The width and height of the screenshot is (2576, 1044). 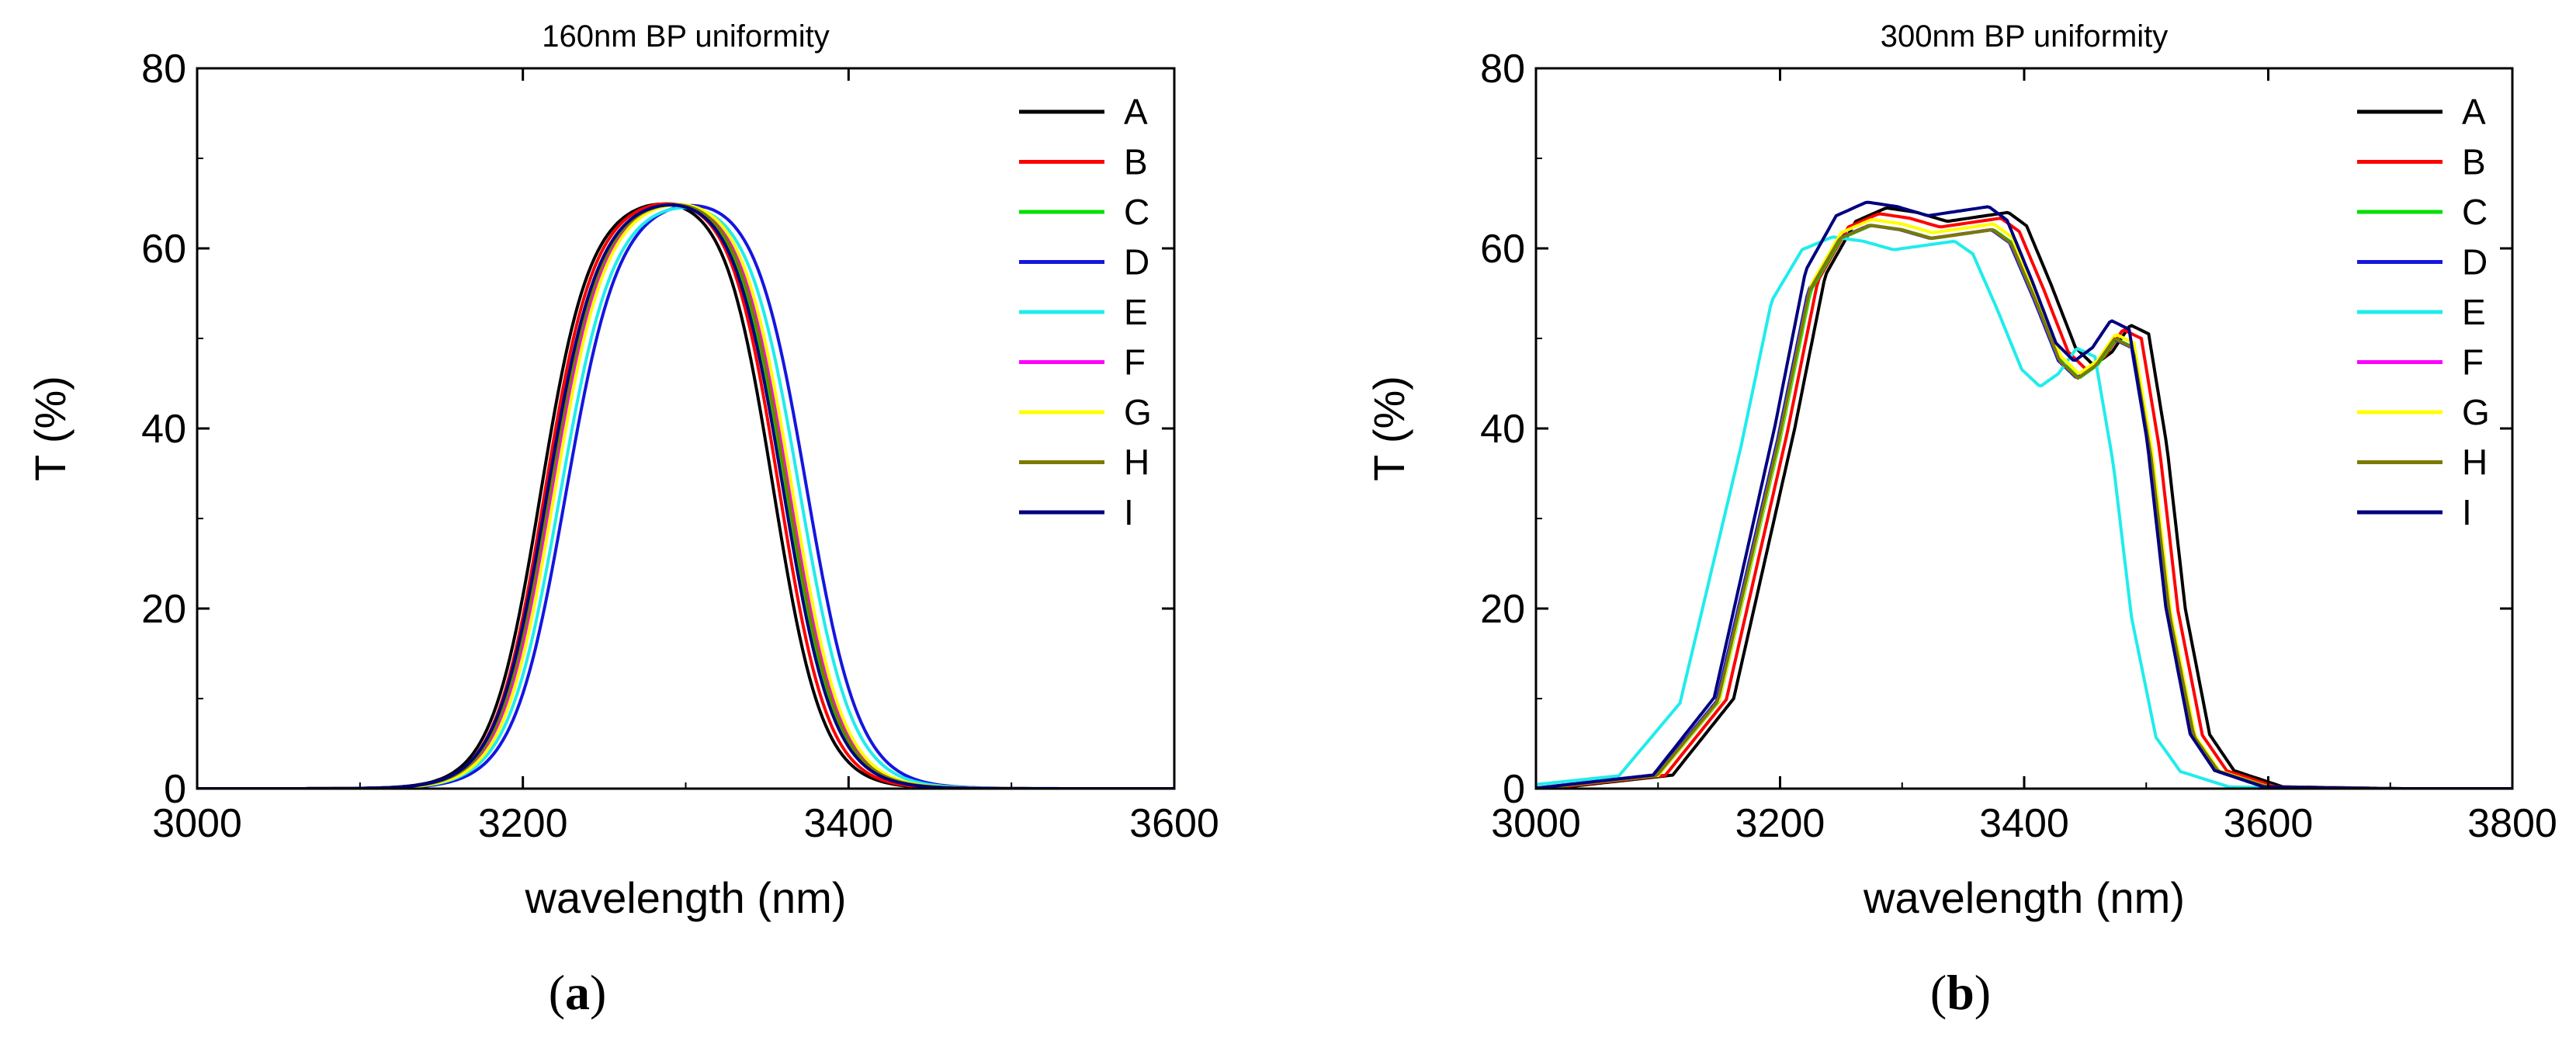 What do you see at coordinates (2025, 37) in the screenshot?
I see `chart-title: 300nm BP uniformity` at bounding box center [2025, 37].